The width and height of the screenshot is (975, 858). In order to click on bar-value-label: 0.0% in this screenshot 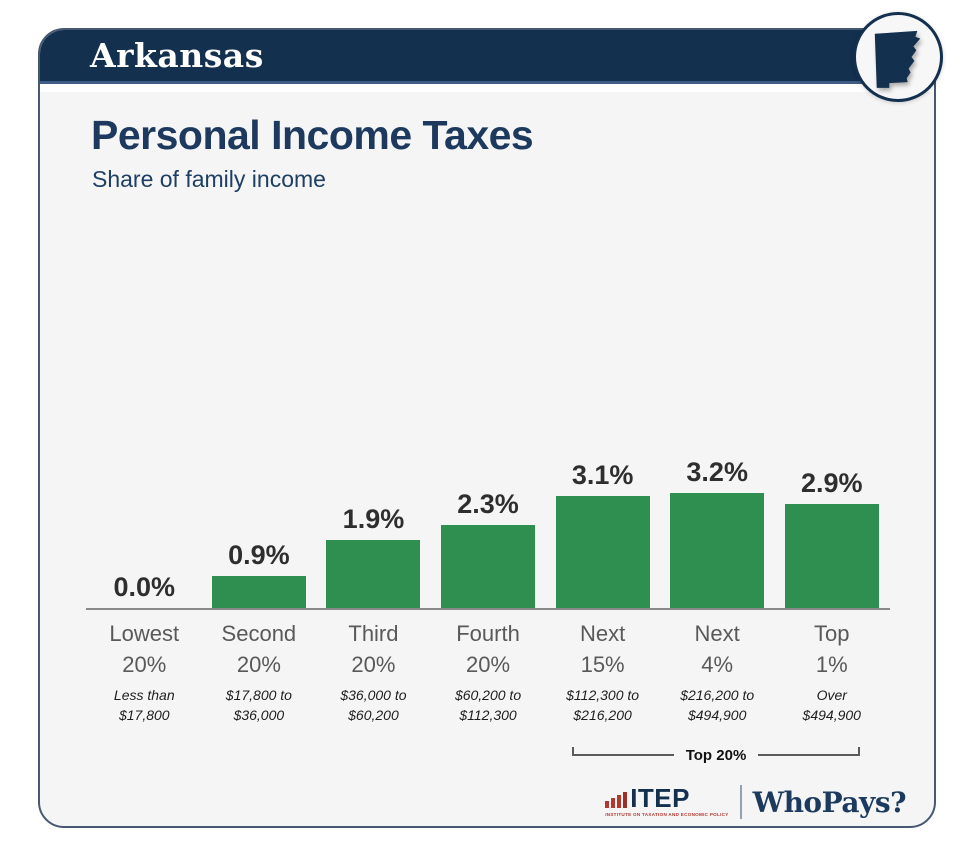, I will do `click(144, 587)`.